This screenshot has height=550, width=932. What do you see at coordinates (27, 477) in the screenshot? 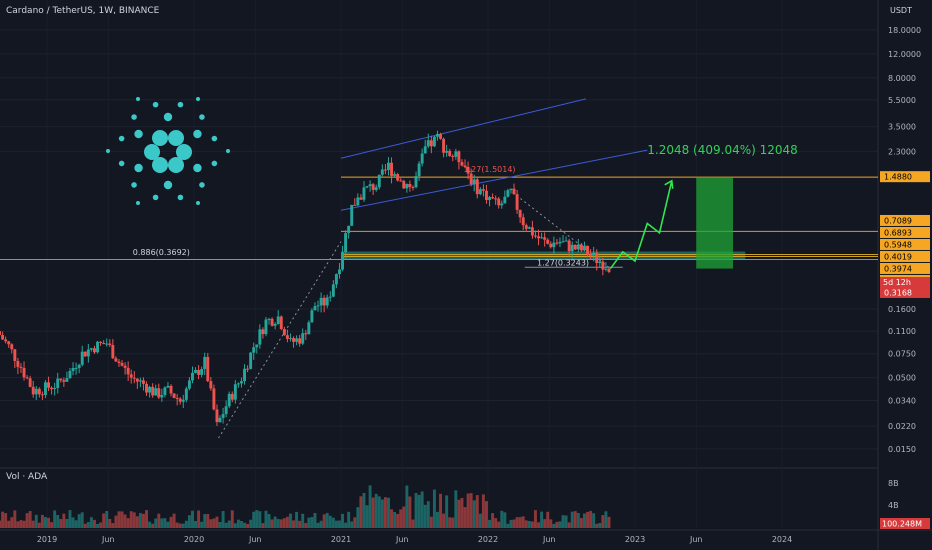
I see `volume-label: Vol · ADA` at bounding box center [27, 477].